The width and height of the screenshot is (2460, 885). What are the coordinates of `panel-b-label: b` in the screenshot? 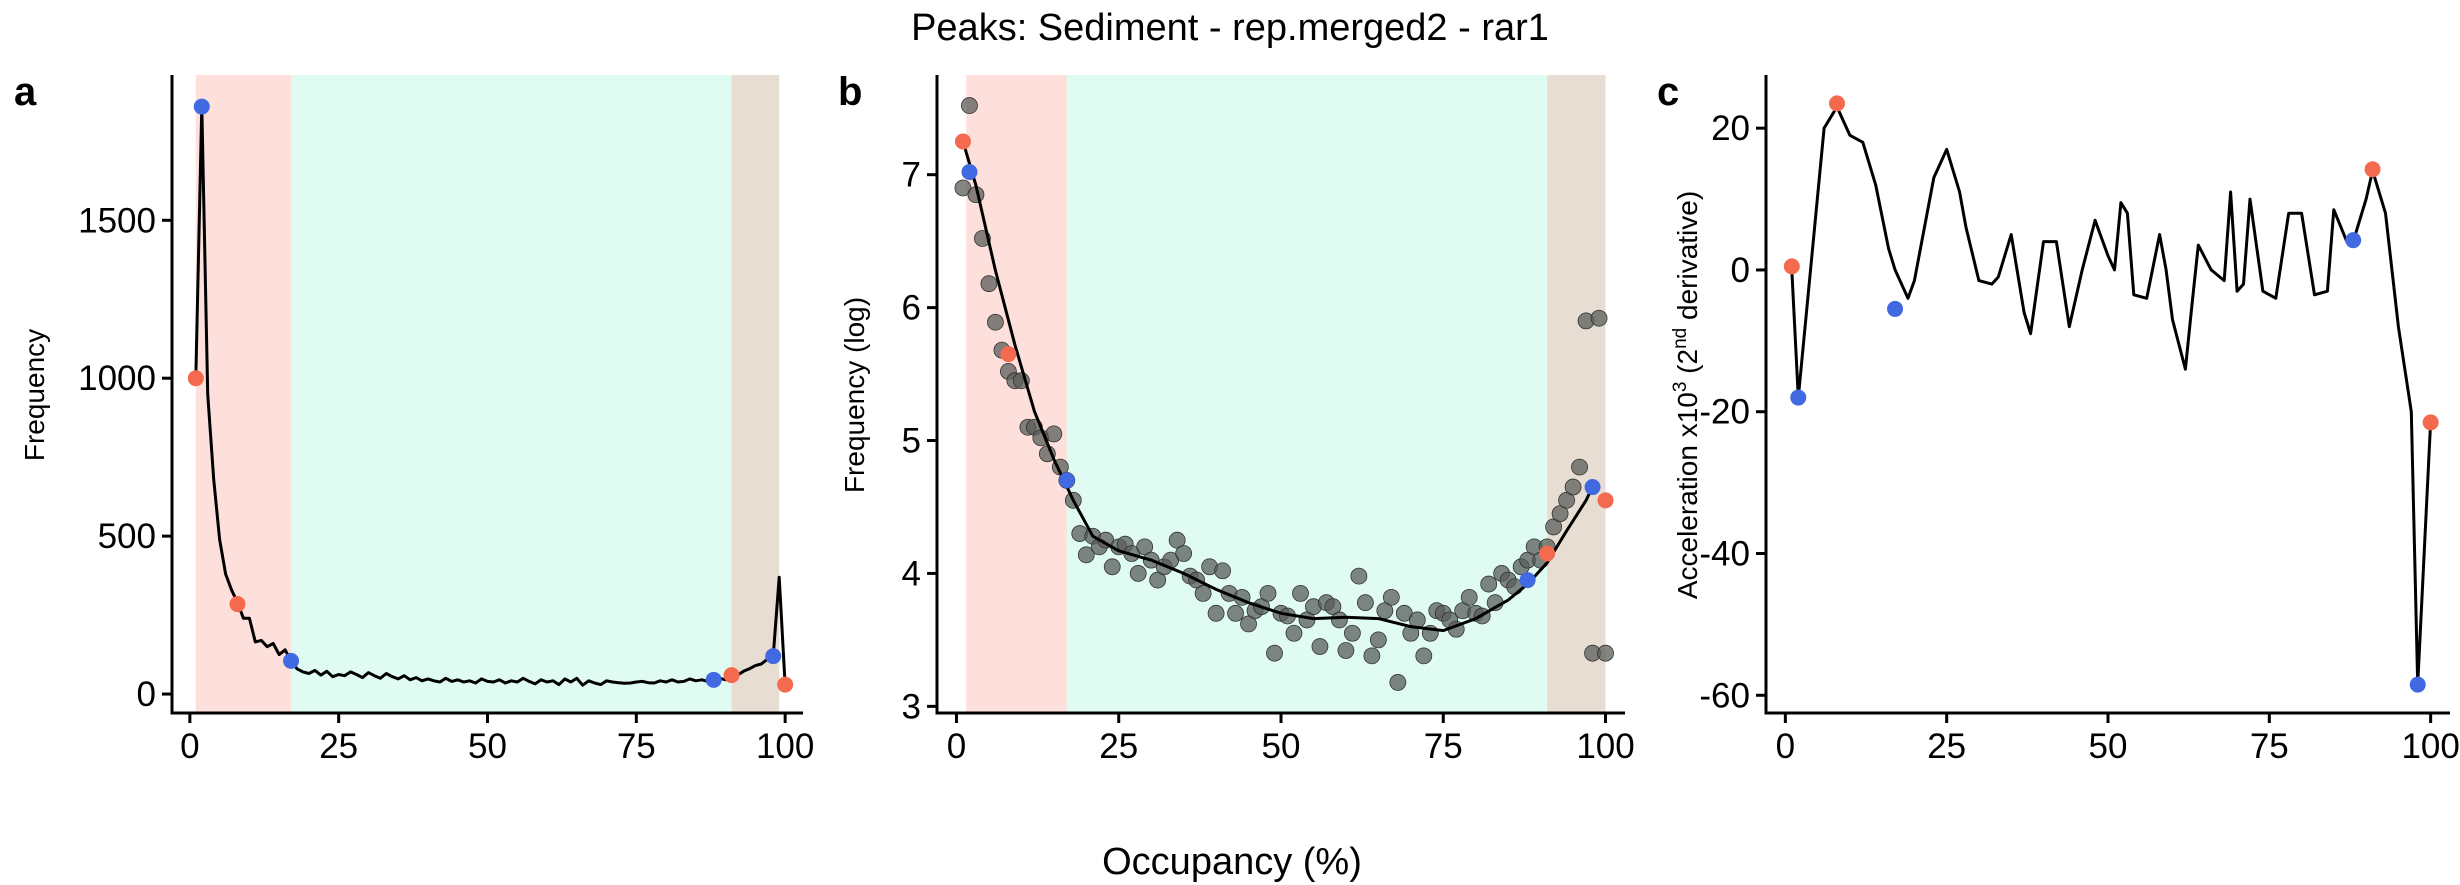 It's located at (850, 92).